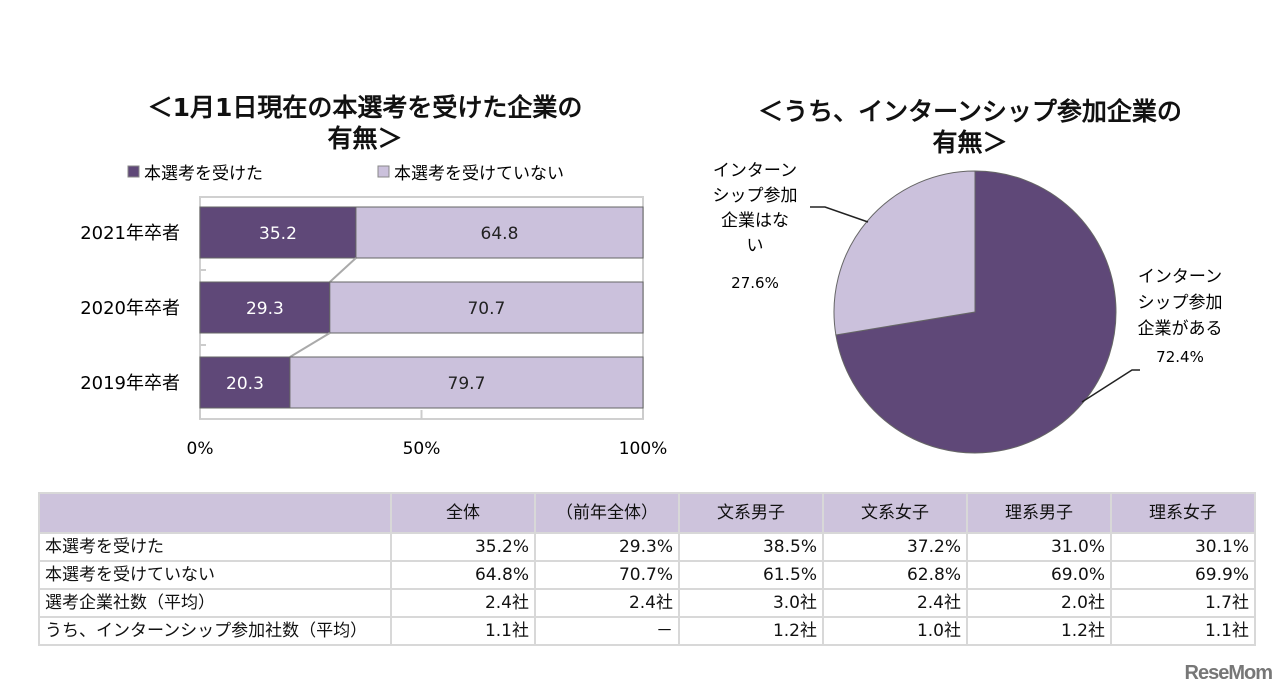 This screenshot has height=686, width=1280. I want to click on slice-value: 27.6%, so click(755, 283).